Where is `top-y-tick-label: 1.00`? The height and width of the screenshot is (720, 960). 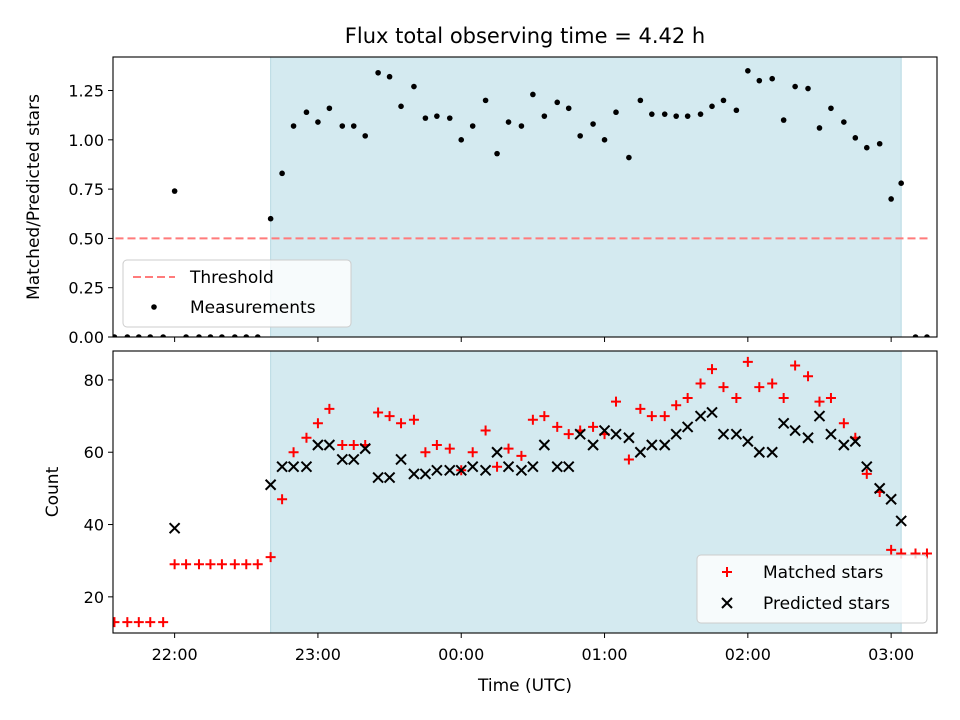 top-y-tick-label: 1.00 is located at coordinates (86, 140).